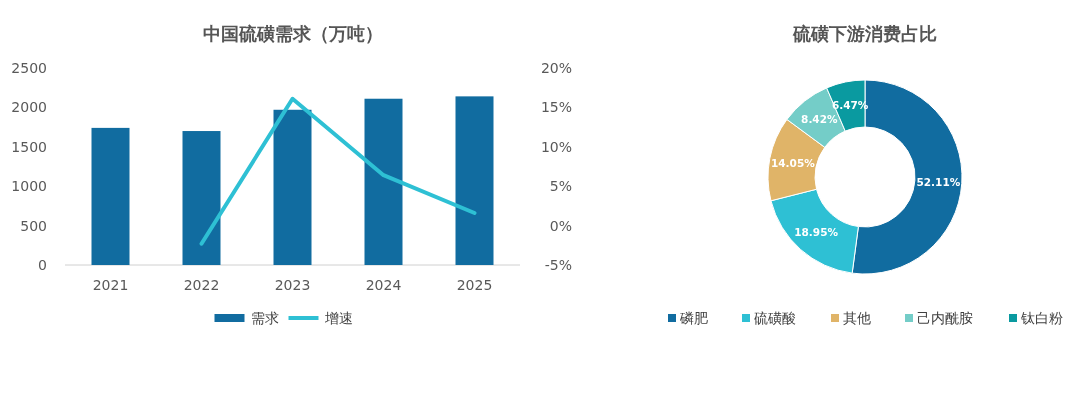 This screenshot has height=399, width=1080. I want to click on y-tick-label: 1000, so click(29, 186).